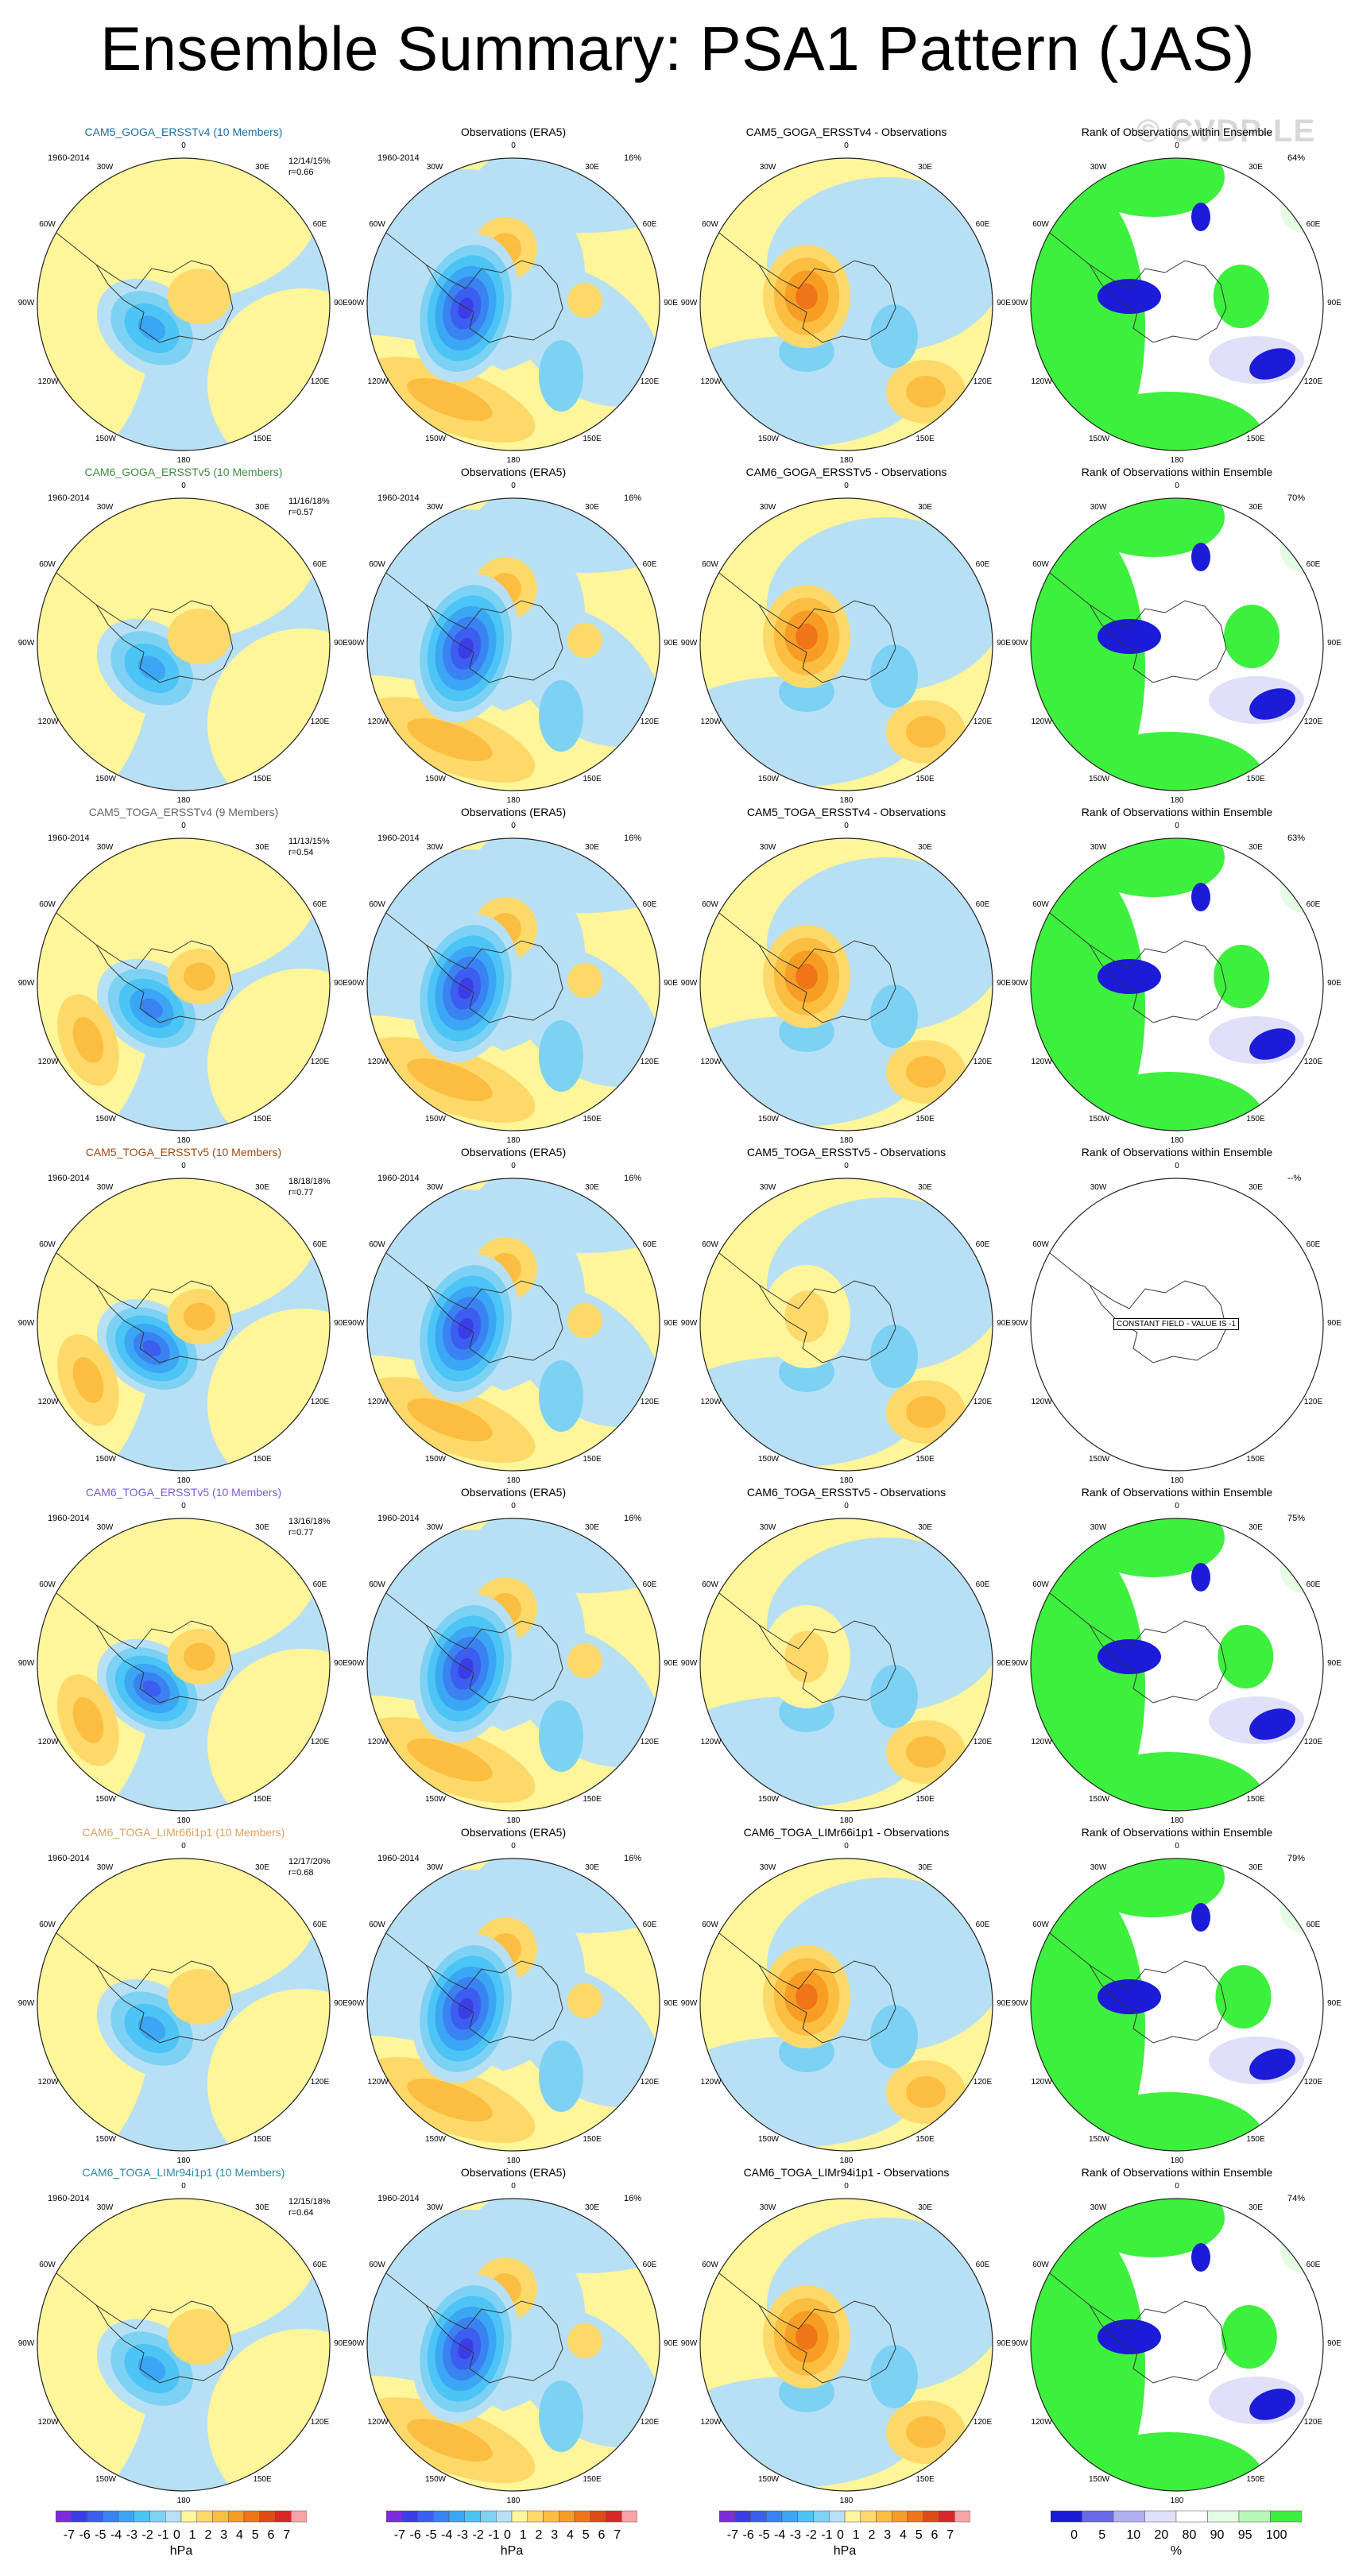  Describe the element at coordinates (309, 1867) in the screenshot. I see `ensemble-stats: 12/17/20% r=0.68` at that location.